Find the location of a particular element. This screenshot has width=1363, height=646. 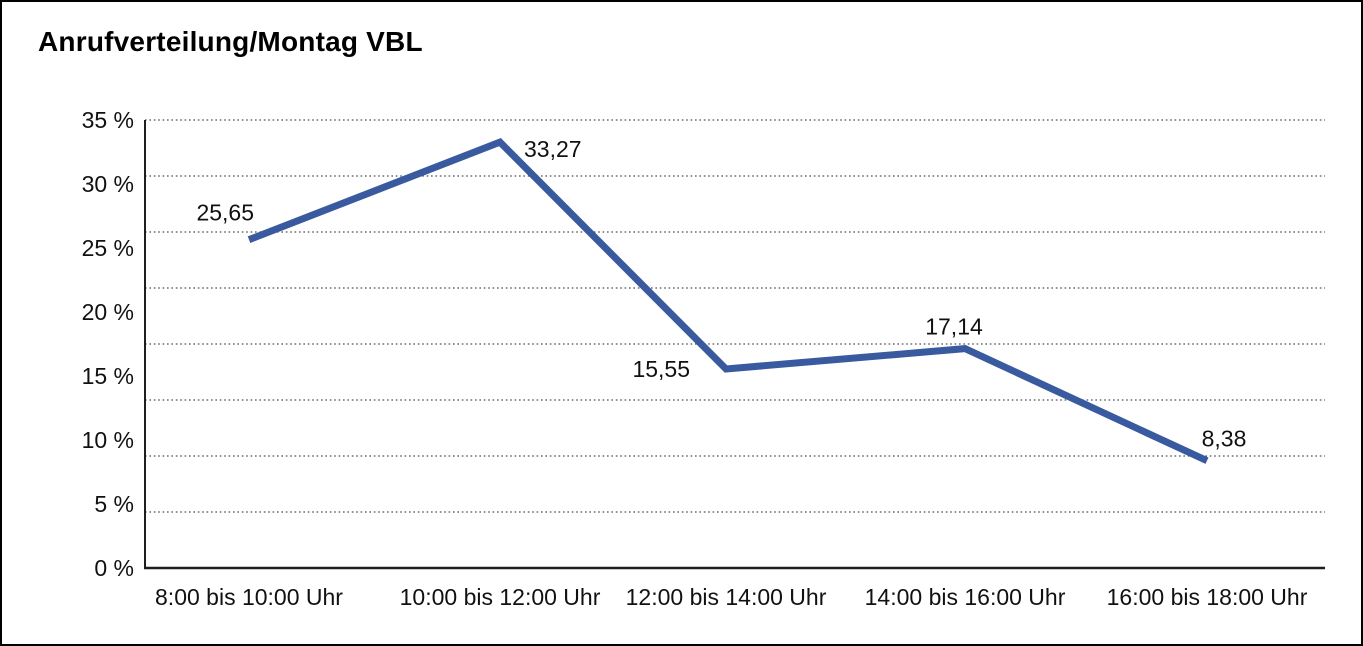

chart-title: Anrufverteilung/Montag VBL is located at coordinates (230, 41).